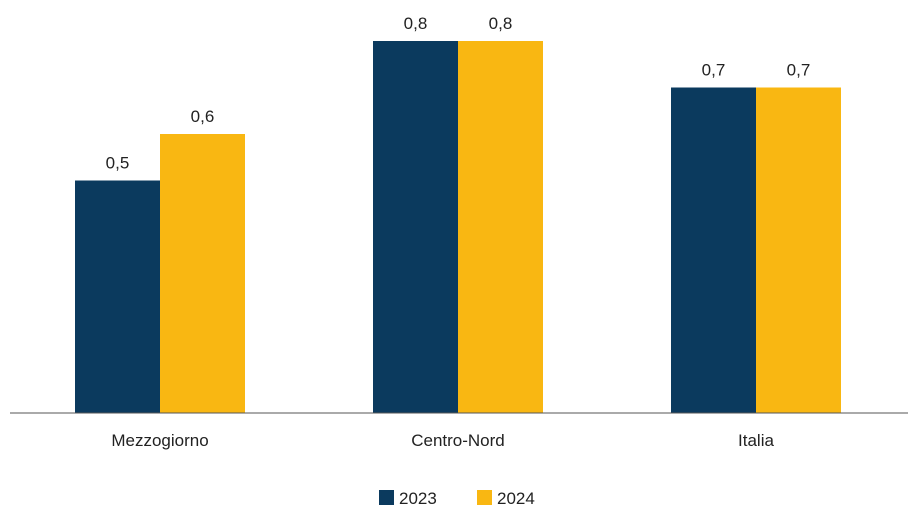  I want to click on data-label-mezzogiorno-2024: 0,6, so click(203, 116).